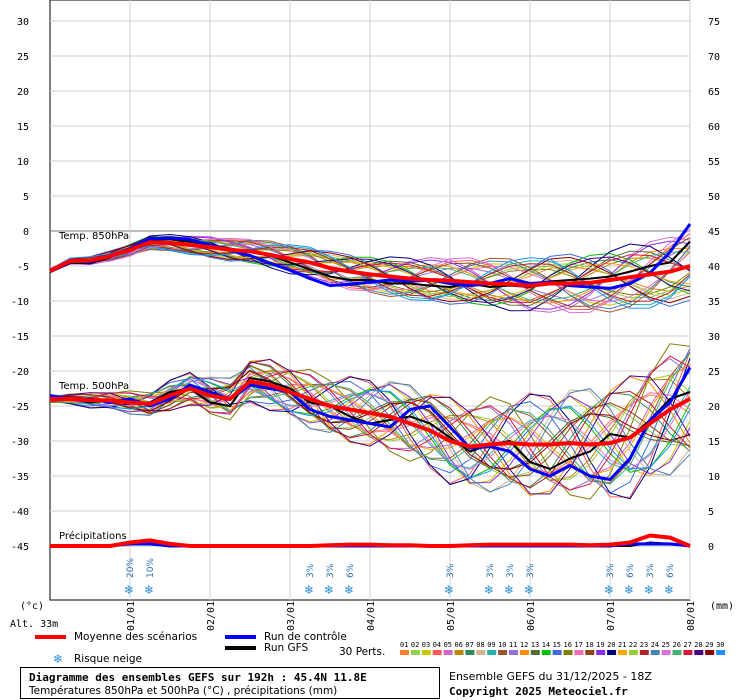 The height and width of the screenshot is (700, 740). I want to click on section-label-t500: Temp. 500hPa, so click(93, 386).